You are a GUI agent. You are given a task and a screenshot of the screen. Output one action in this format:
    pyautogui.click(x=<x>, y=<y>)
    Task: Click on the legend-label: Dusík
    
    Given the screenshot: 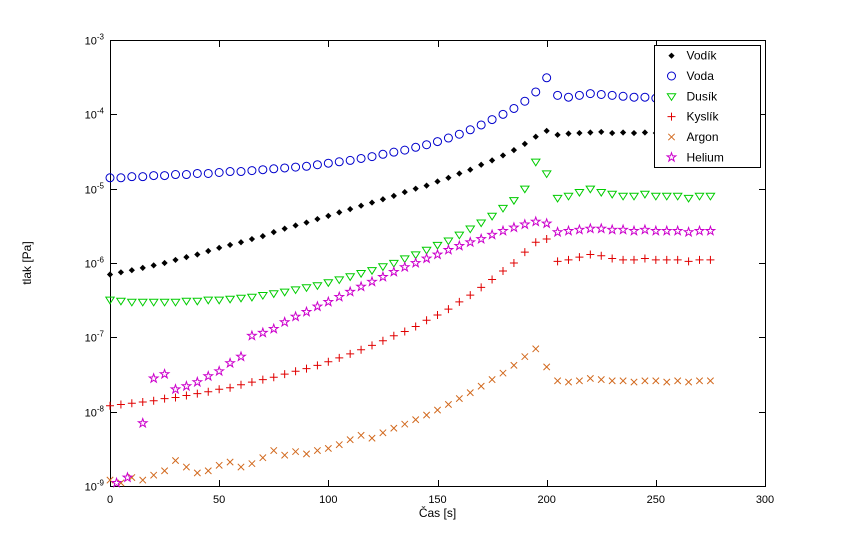 What is the action you would take?
    pyautogui.click(x=703, y=96)
    